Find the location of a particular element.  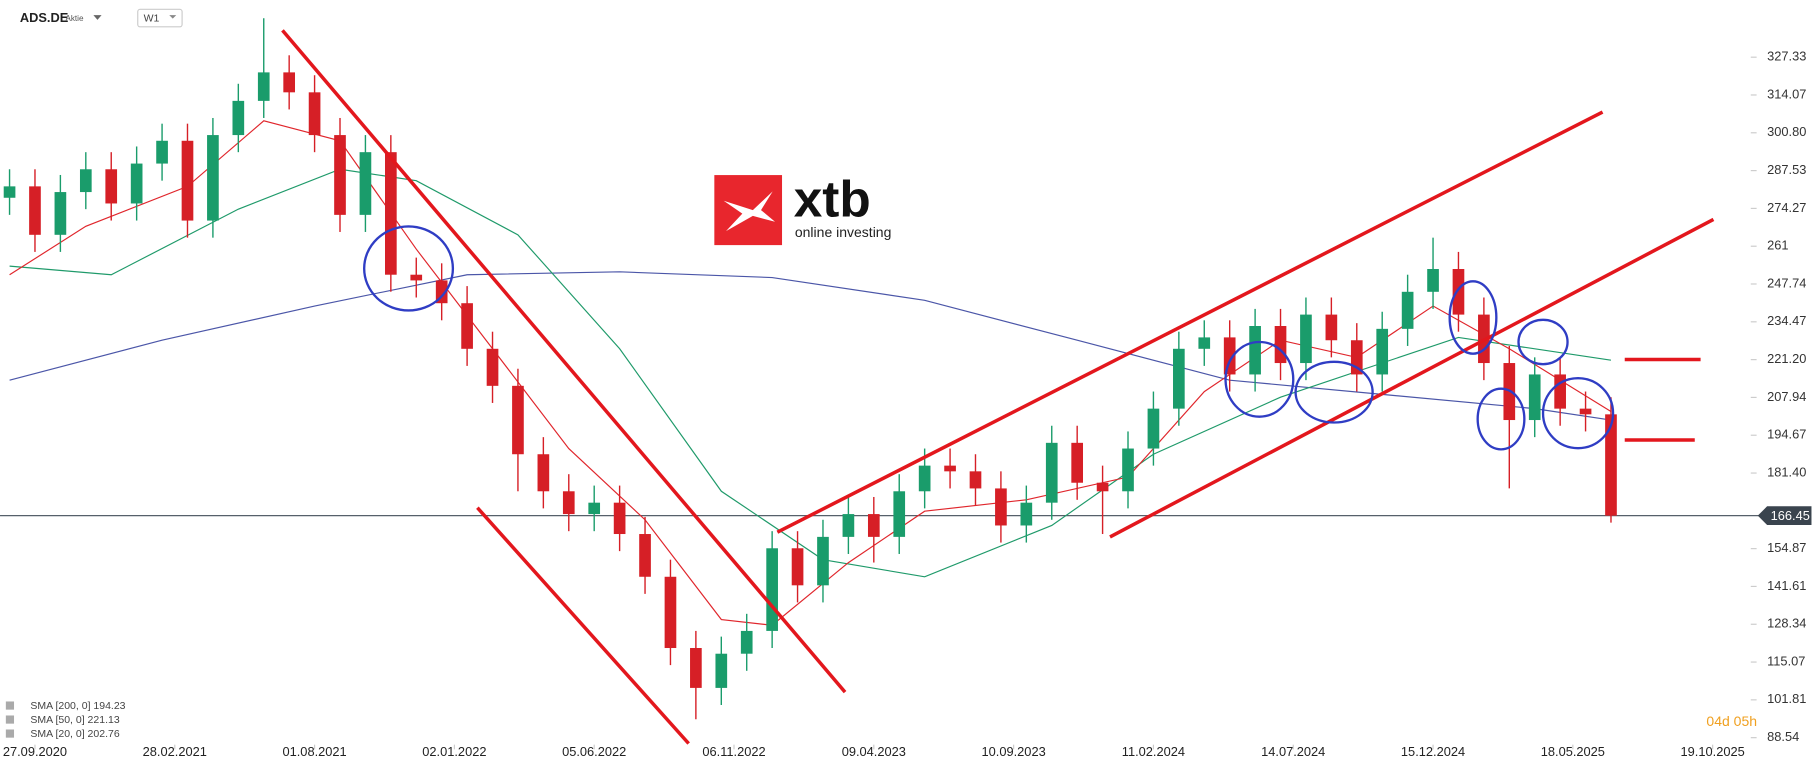

logo: xtb online investing is located at coordinates (803, 208).